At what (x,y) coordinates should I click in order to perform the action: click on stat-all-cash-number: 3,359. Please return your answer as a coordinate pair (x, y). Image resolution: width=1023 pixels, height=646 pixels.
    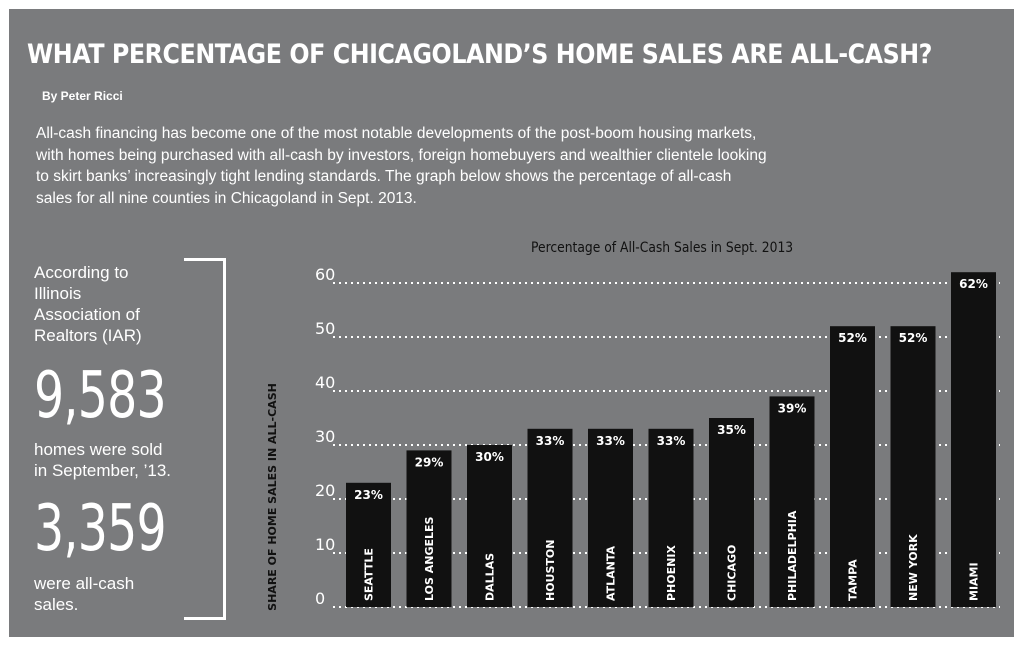
    Looking at the image, I should click on (100, 529).